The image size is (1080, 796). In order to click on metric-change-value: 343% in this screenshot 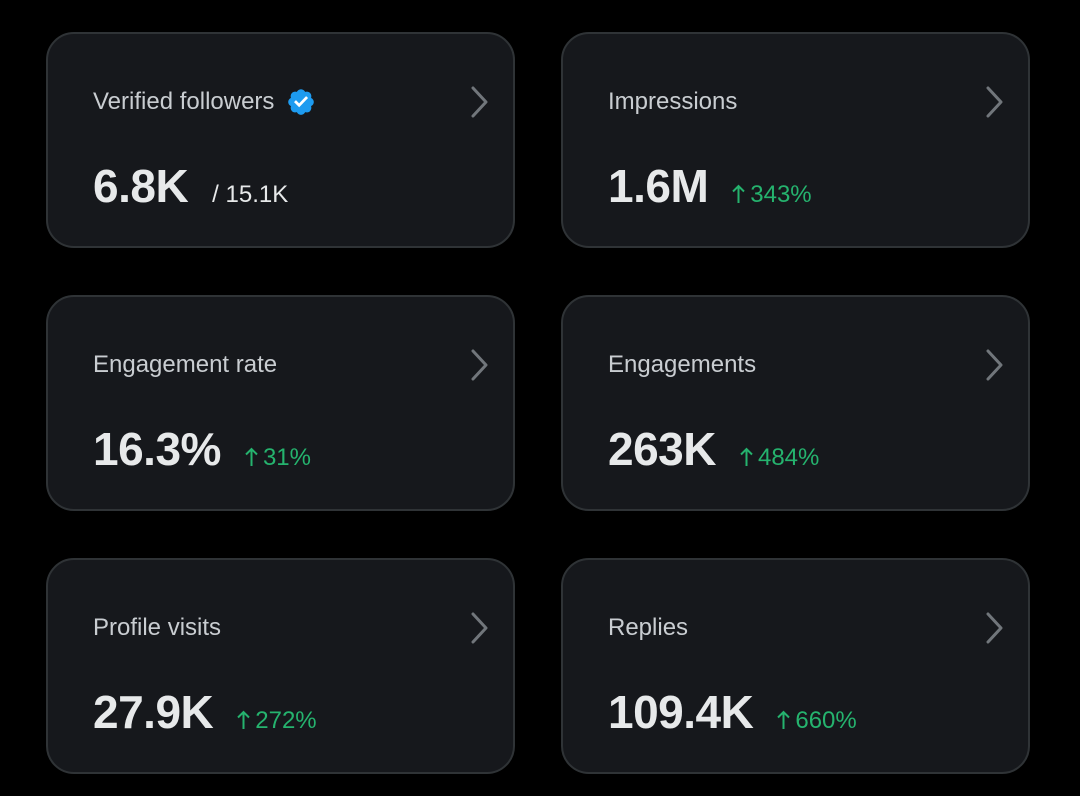, I will do `click(781, 194)`.